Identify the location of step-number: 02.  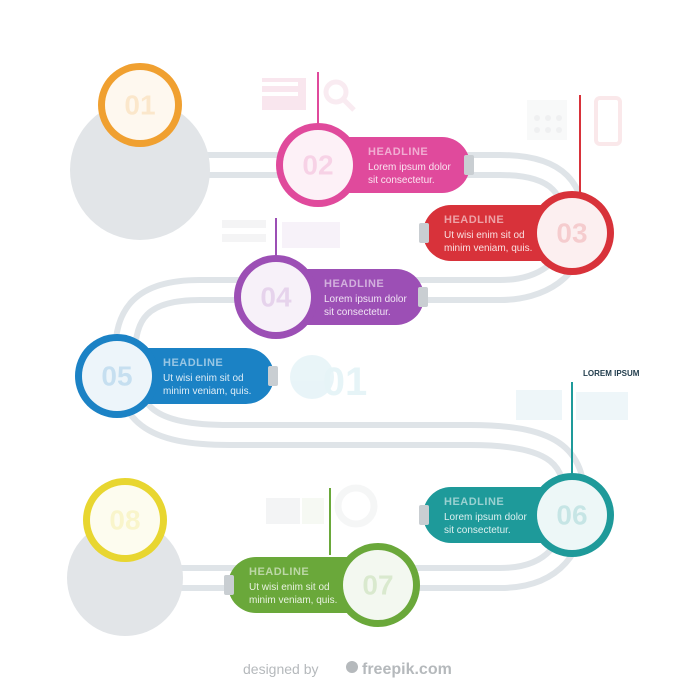
(317, 165).